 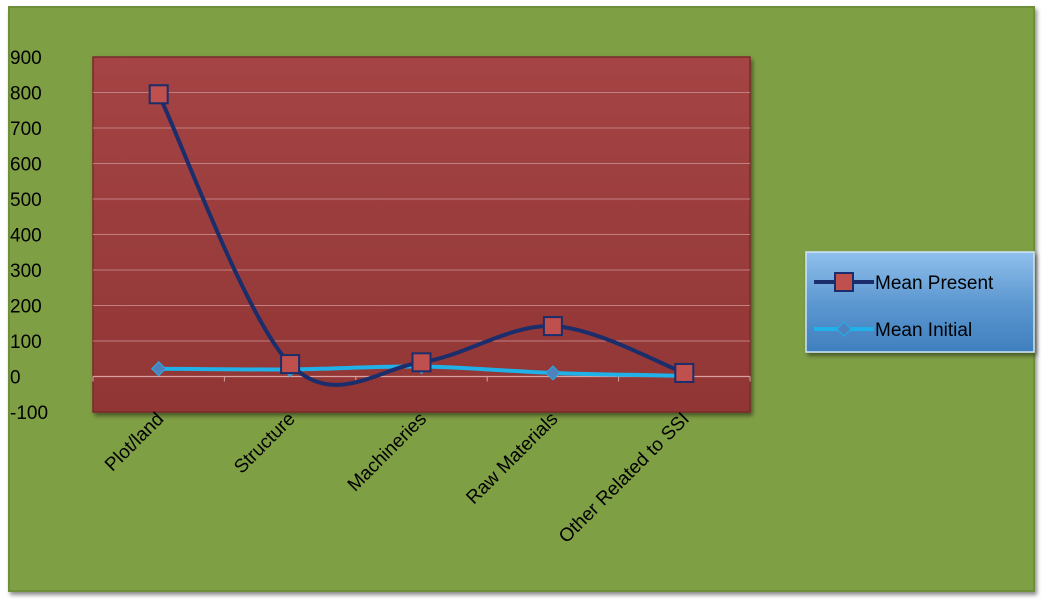 What do you see at coordinates (29, 413) in the screenshot?
I see `y-tick-label: -100` at bounding box center [29, 413].